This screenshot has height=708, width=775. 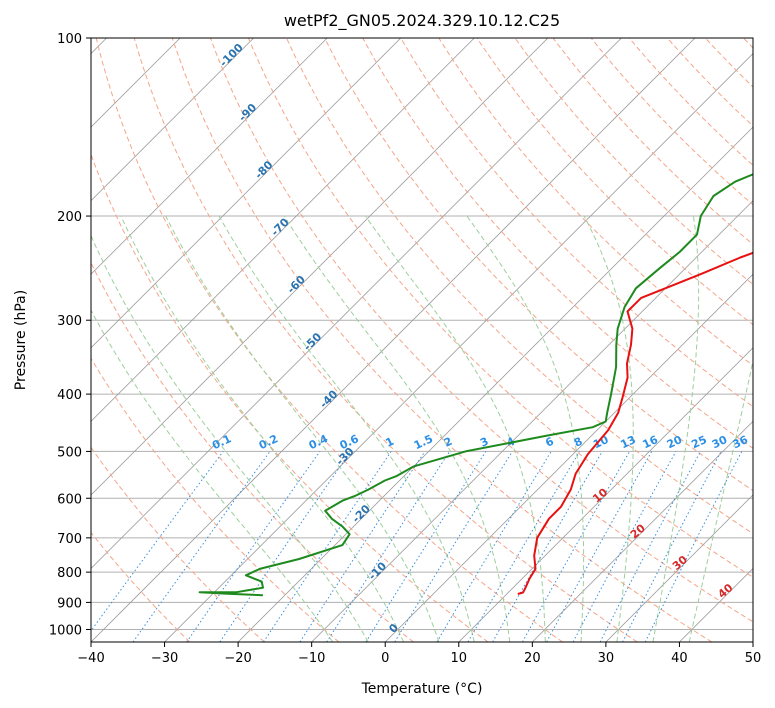 I want to click on x-tick-label: −40, so click(x=90, y=658).